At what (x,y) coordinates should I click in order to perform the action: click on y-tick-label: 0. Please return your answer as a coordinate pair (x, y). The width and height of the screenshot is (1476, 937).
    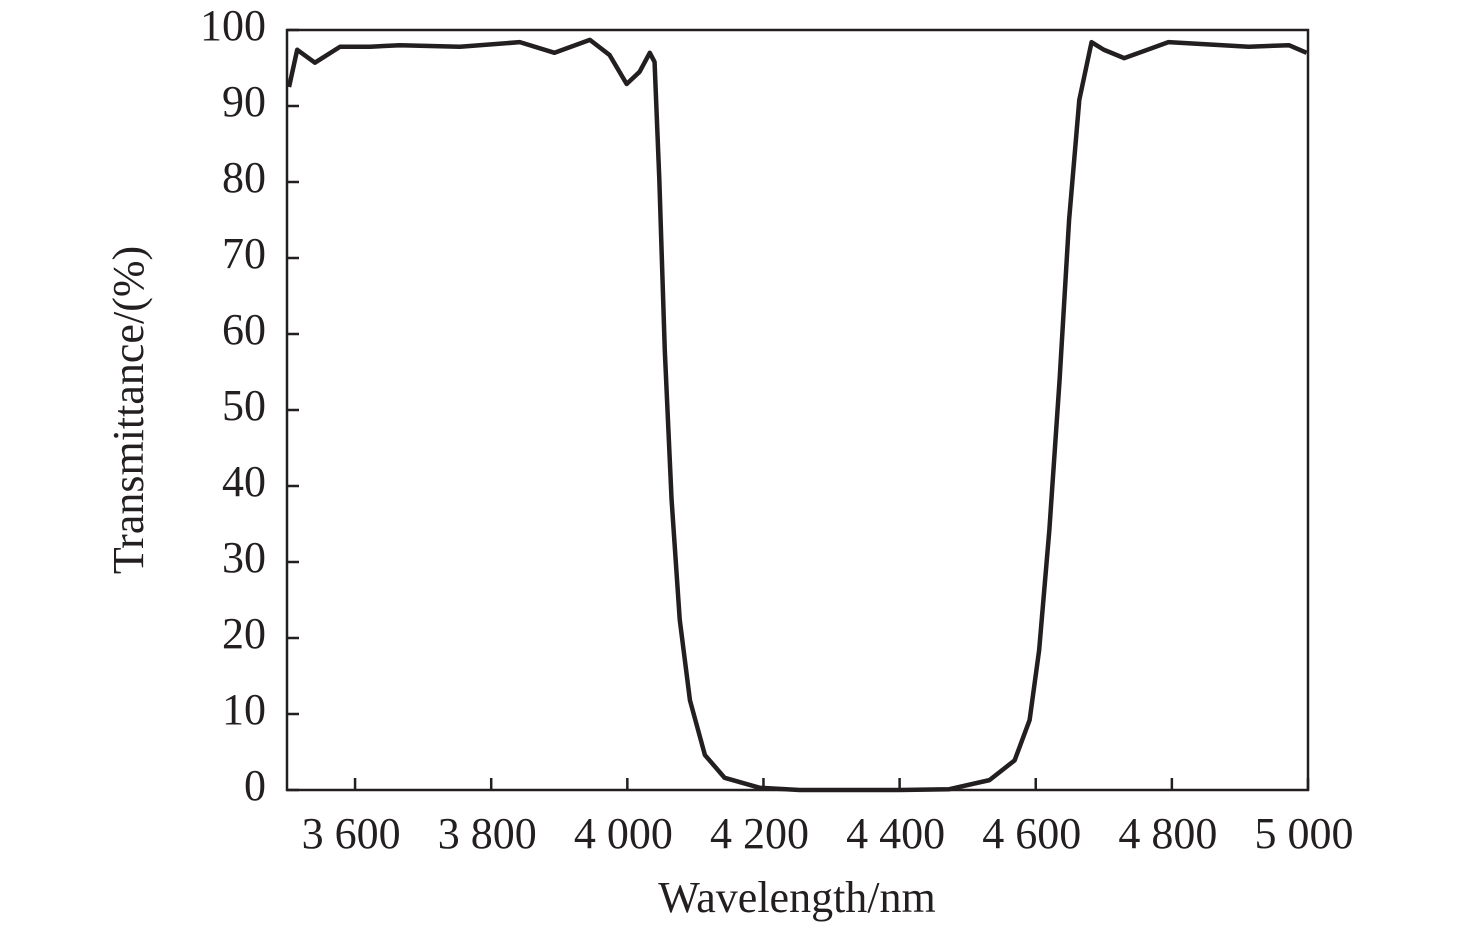
    Looking at the image, I should click on (255, 785).